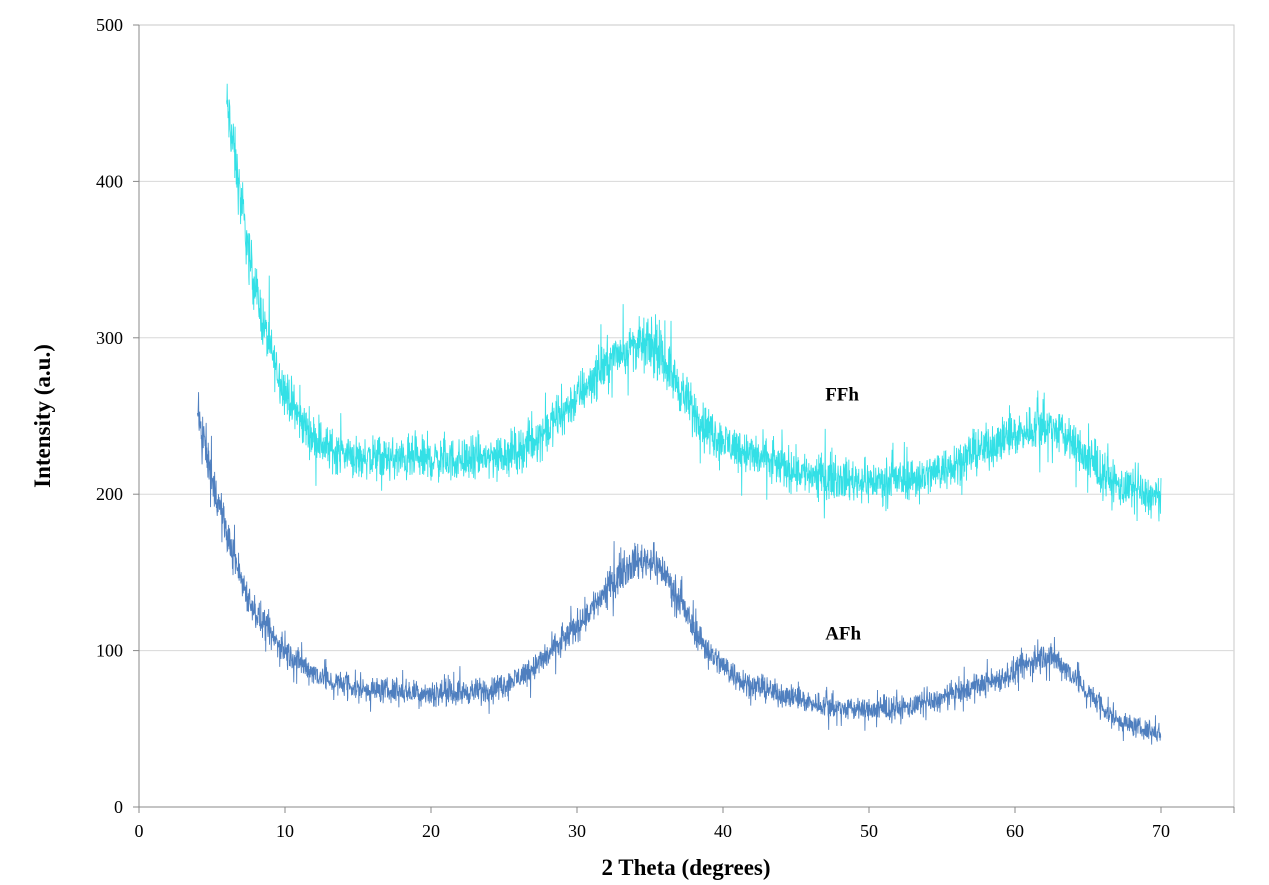 The width and height of the screenshot is (1269, 885). Describe the element at coordinates (1015, 831) in the screenshot. I see `x-tick-label-60: 60` at that location.